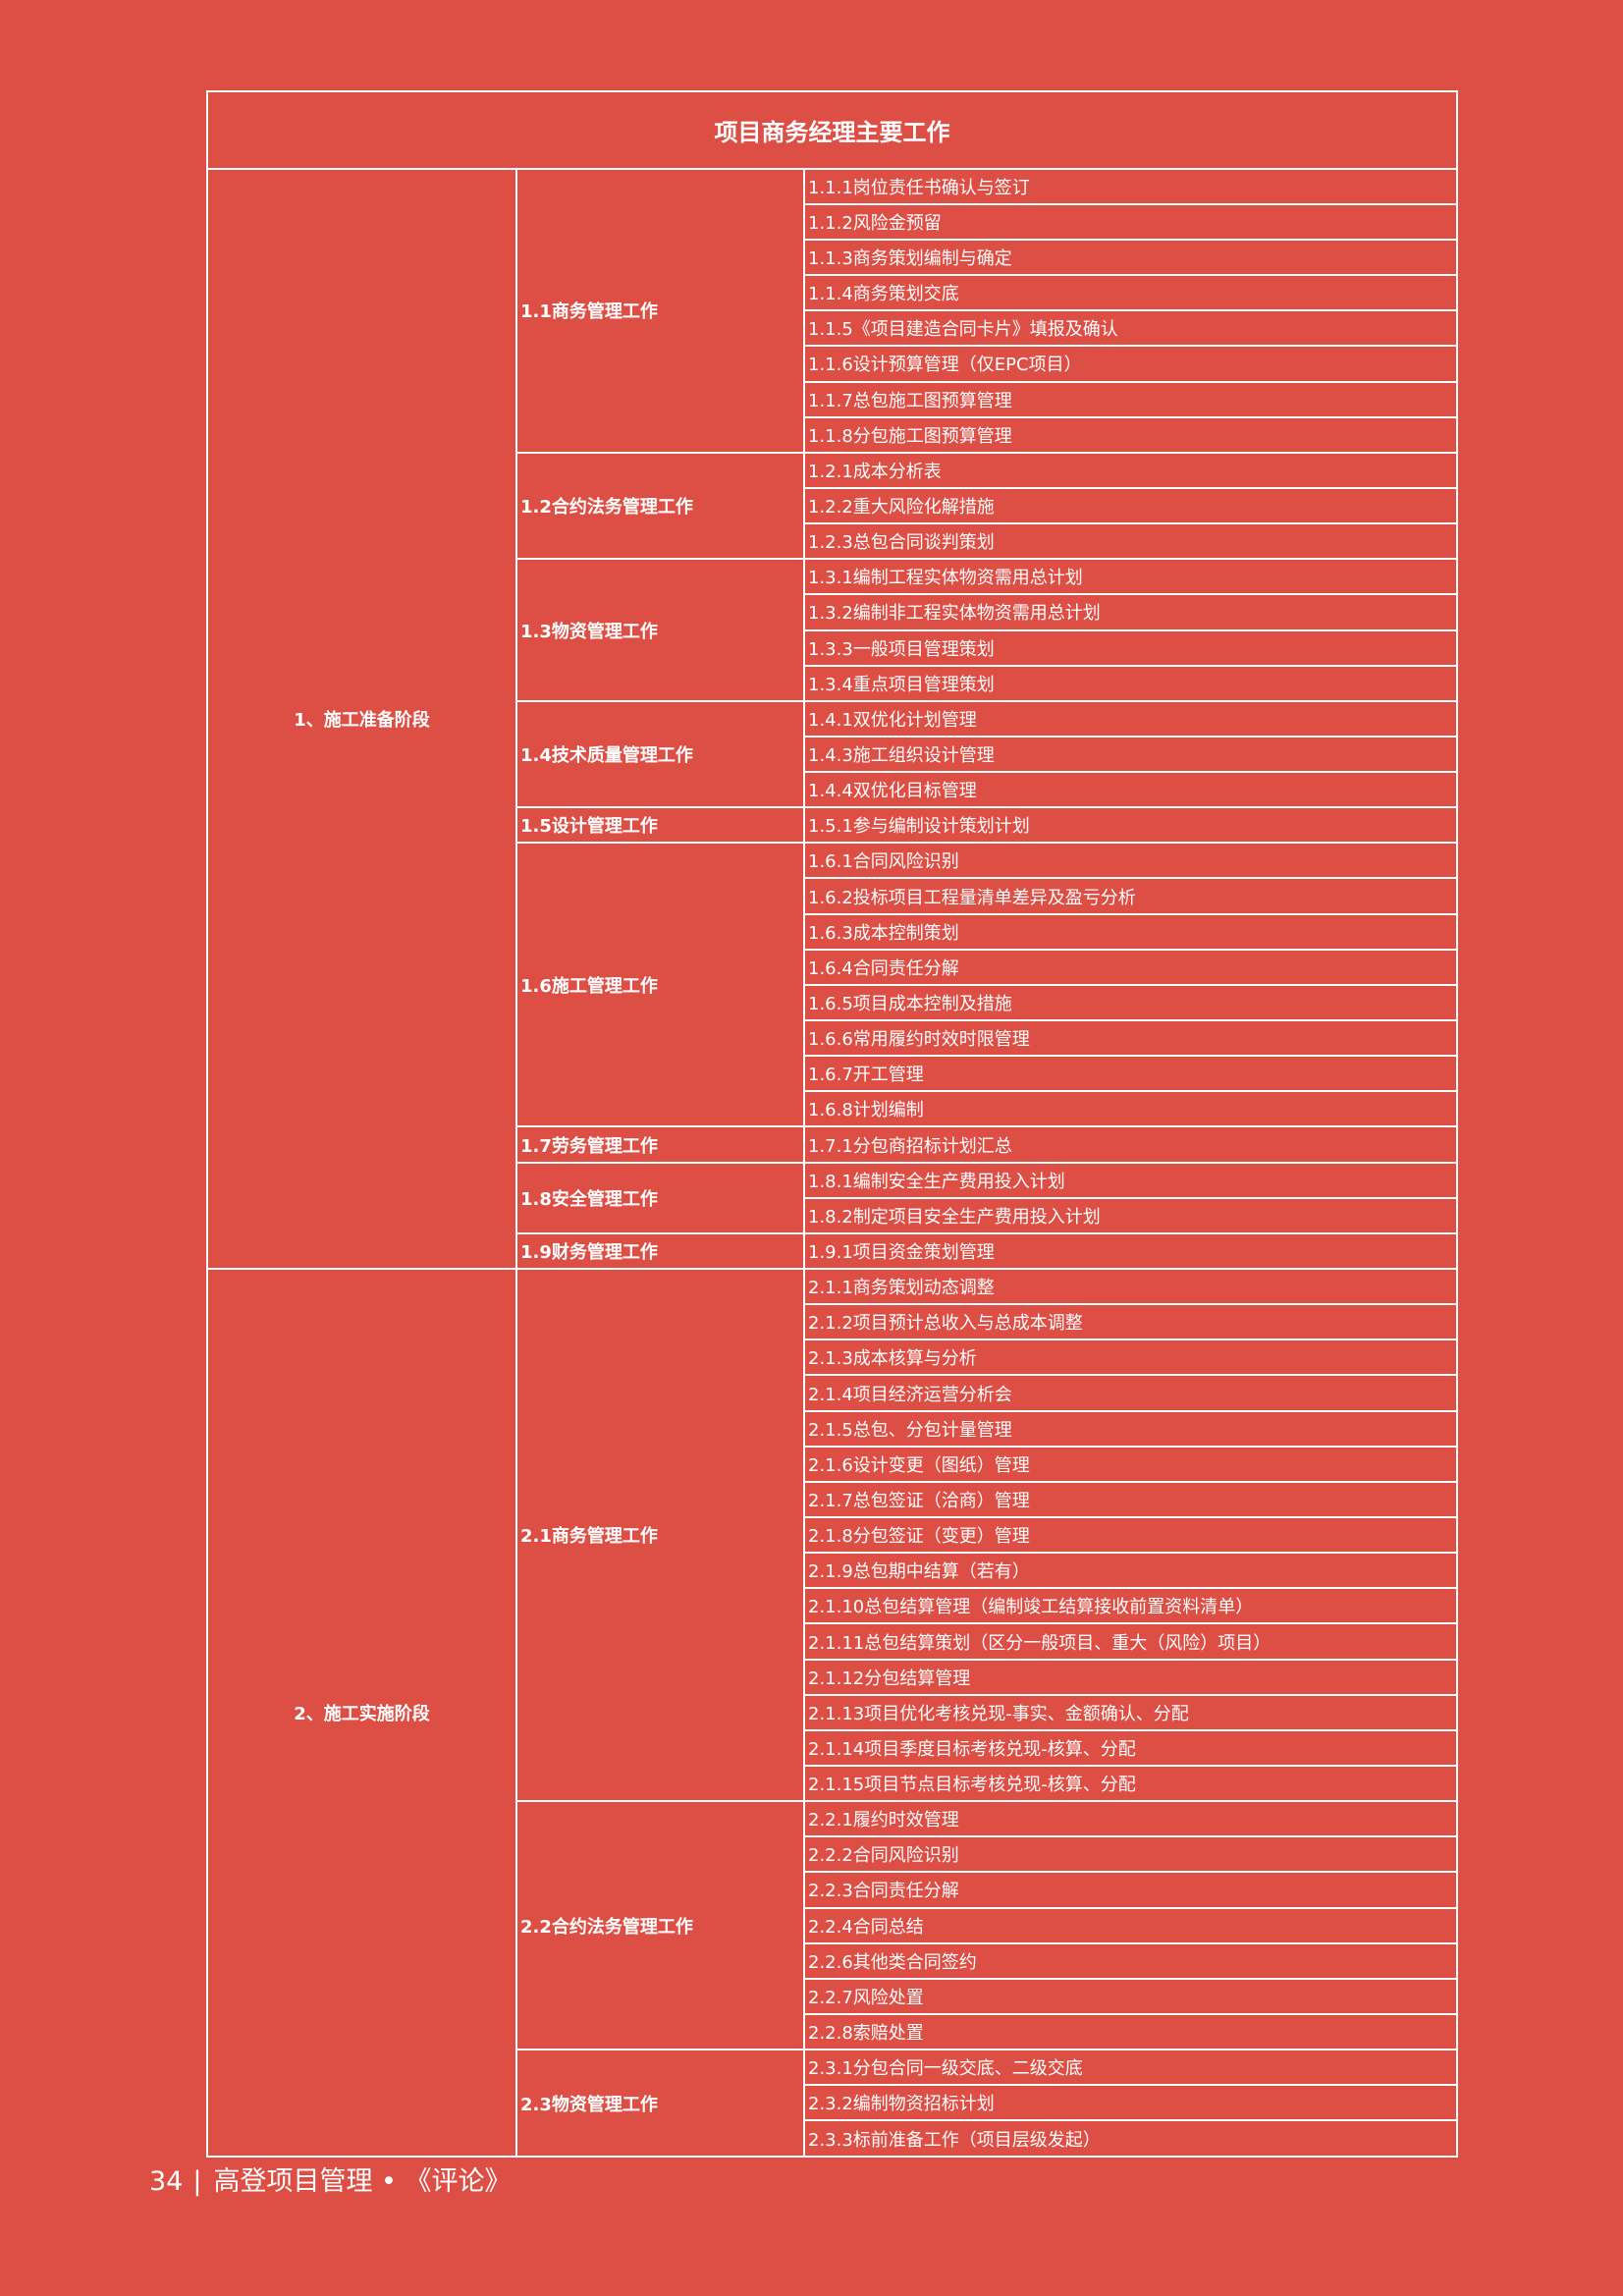 The image size is (1623, 2296). Describe the element at coordinates (1130, 1251) in the screenshot. I see `task-item-cell: 1.9.1项目资金策划管理` at that location.